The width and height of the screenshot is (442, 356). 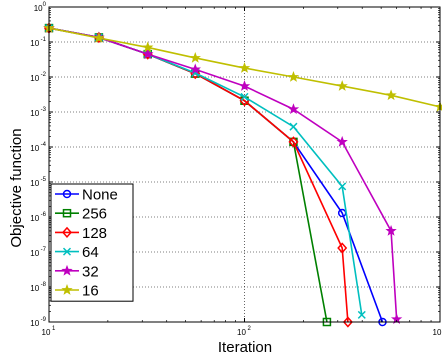 What do you see at coordinates (90, 271) in the screenshot?
I see `legend-label: 32` at bounding box center [90, 271].